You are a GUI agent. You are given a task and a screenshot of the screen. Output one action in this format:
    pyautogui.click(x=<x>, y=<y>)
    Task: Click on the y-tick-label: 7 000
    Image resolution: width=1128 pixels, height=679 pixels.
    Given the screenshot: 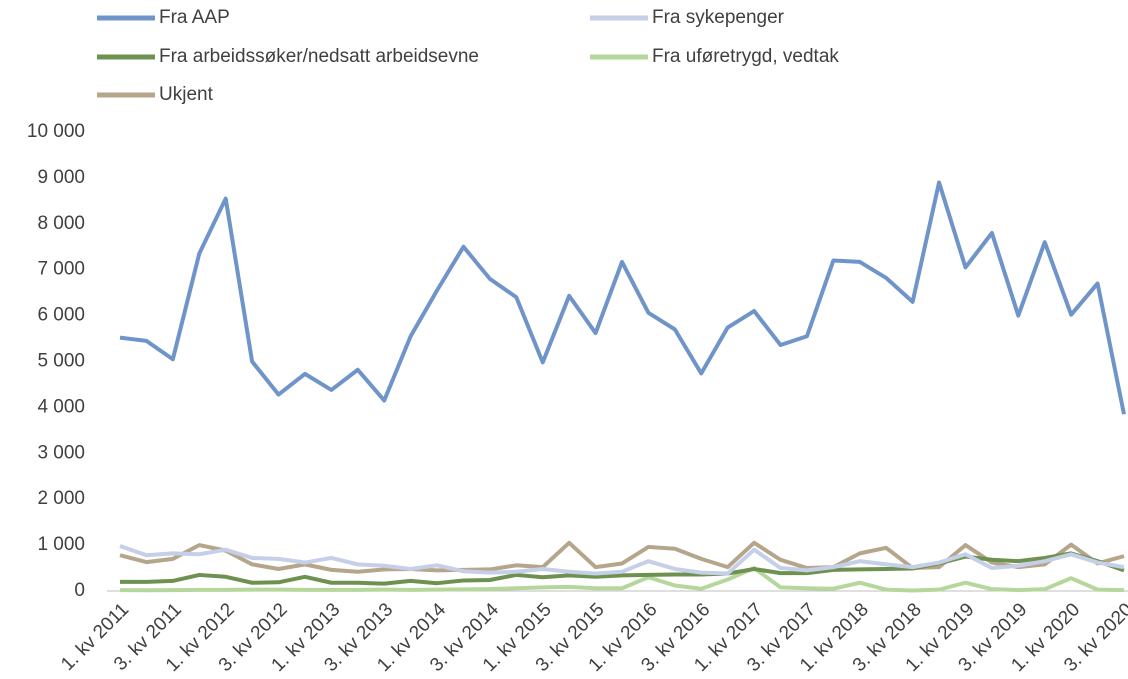 What is the action you would take?
    pyautogui.click(x=61, y=269)
    